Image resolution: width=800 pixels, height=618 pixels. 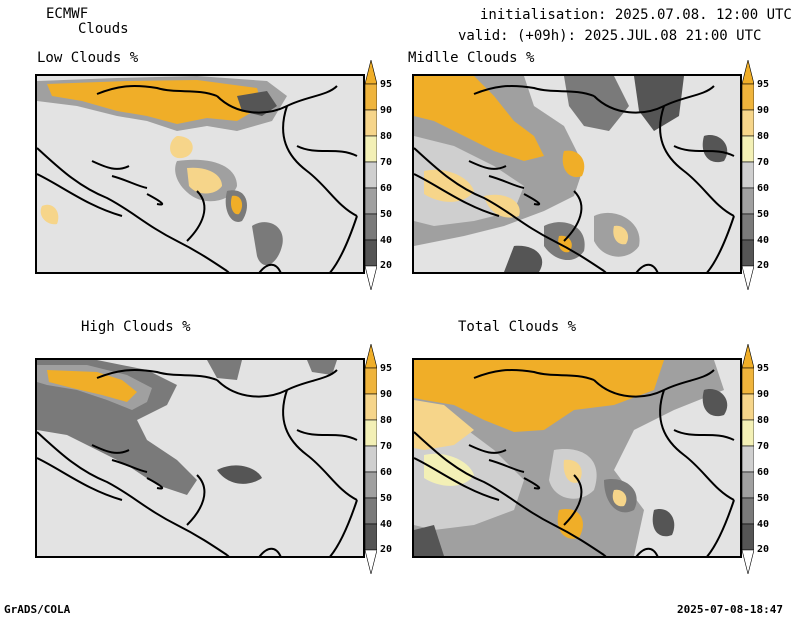 I want to click on cbar-mid-70: 70, so click(x=763, y=162).